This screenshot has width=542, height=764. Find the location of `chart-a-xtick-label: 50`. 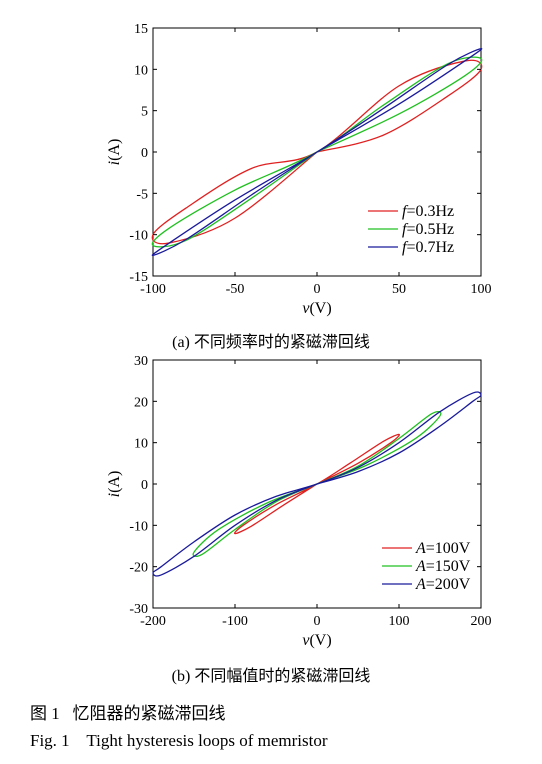

chart-a-xtick-label: 50 is located at coordinates (399, 289).